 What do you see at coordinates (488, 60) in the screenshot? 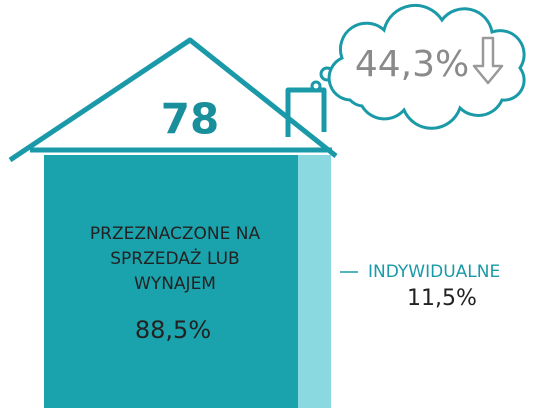
I see `down-arrow` at bounding box center [488, 60].